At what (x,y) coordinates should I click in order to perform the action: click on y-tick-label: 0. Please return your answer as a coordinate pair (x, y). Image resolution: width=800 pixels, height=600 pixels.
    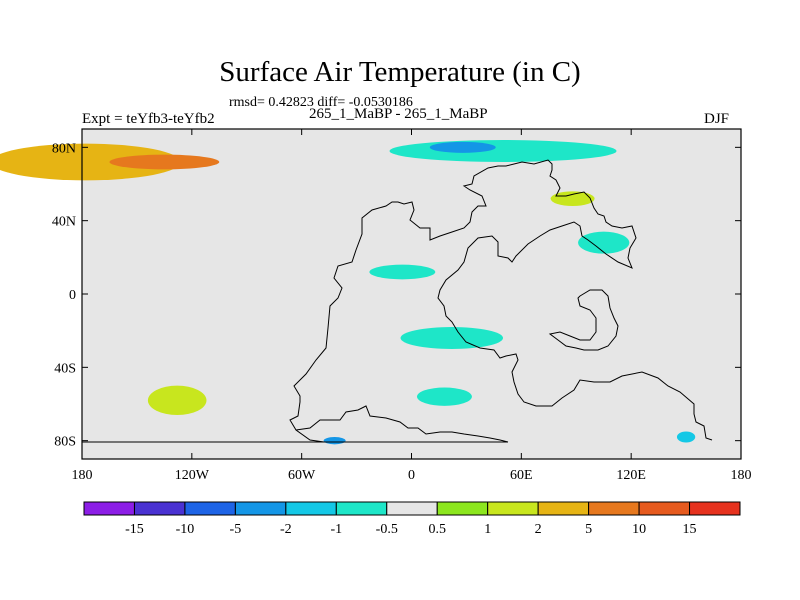
    Looking at the image, I should click on (72, 295).